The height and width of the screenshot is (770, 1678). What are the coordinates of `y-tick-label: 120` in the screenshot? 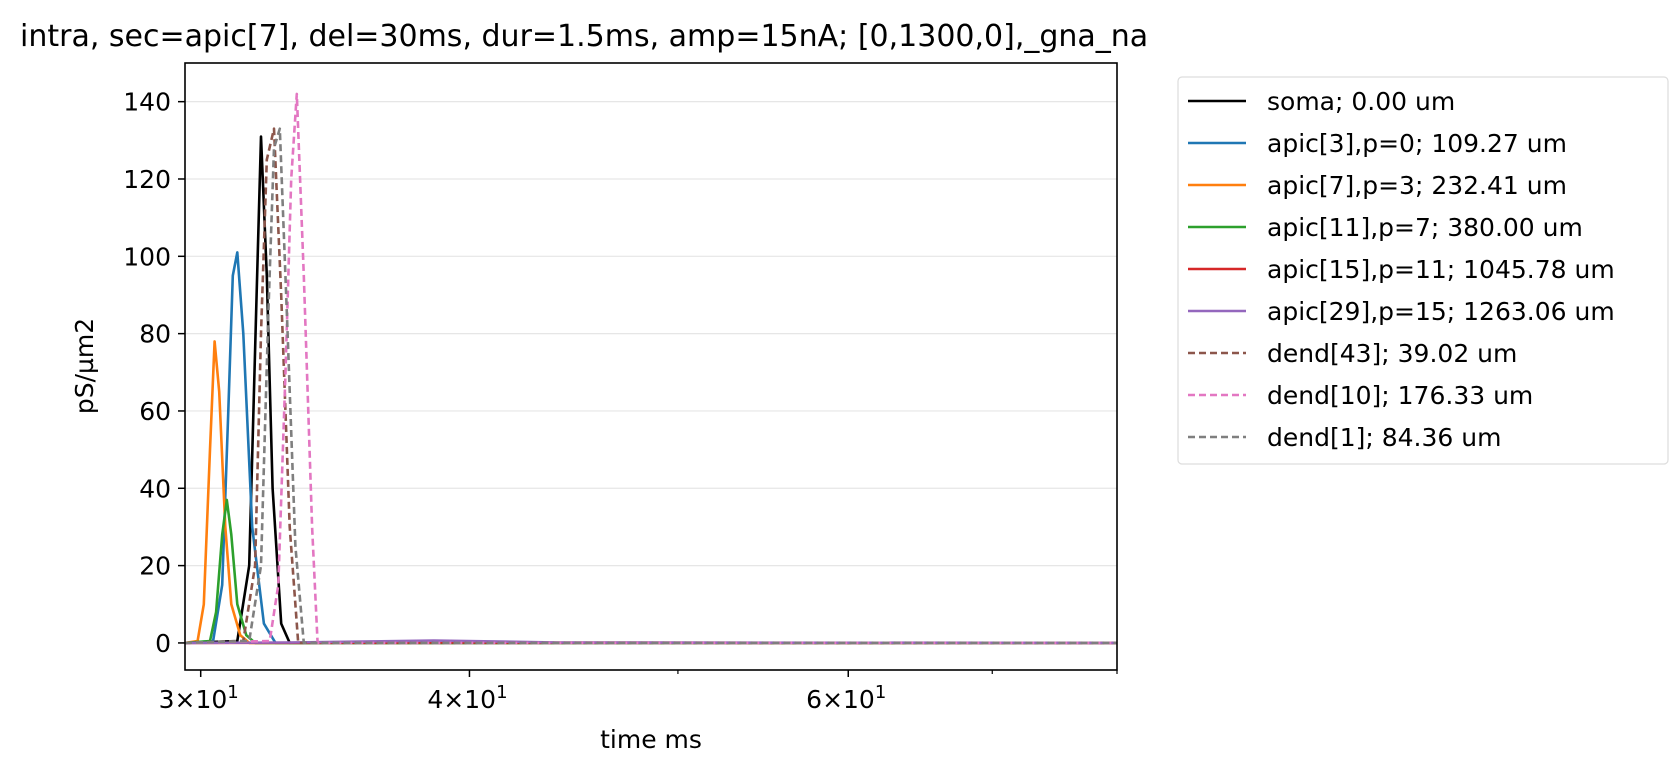 It's located at (147, 179).